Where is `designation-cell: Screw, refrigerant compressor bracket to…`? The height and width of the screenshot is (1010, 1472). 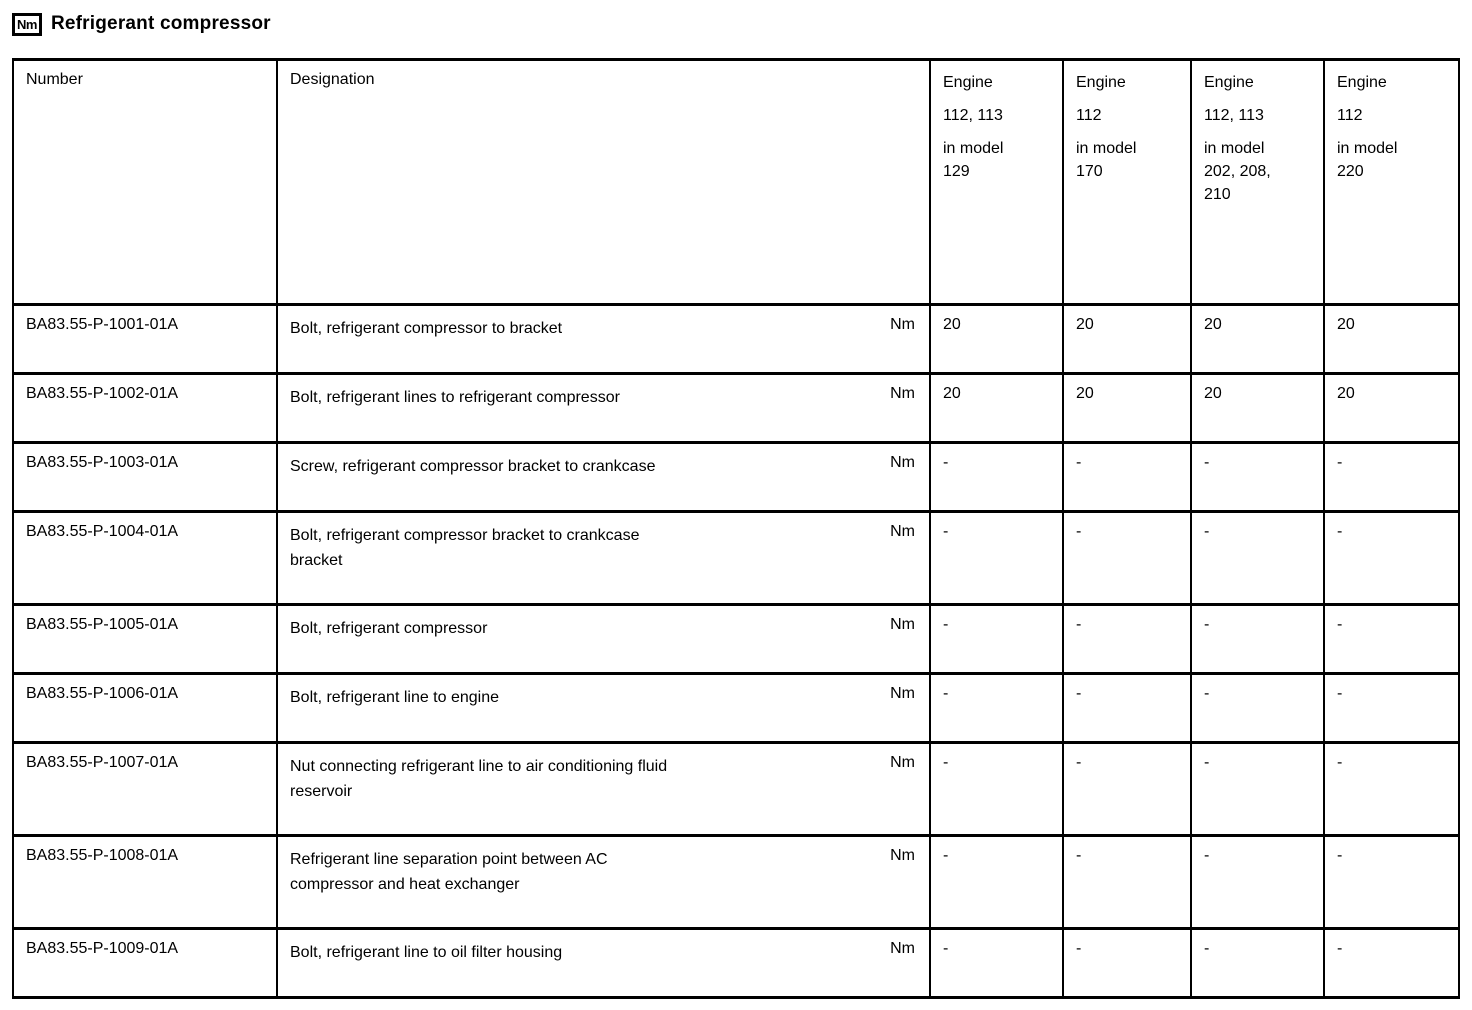
designation-cell: Screw, refrigerant compressor bracket to… is located at coordinates (603, 477).